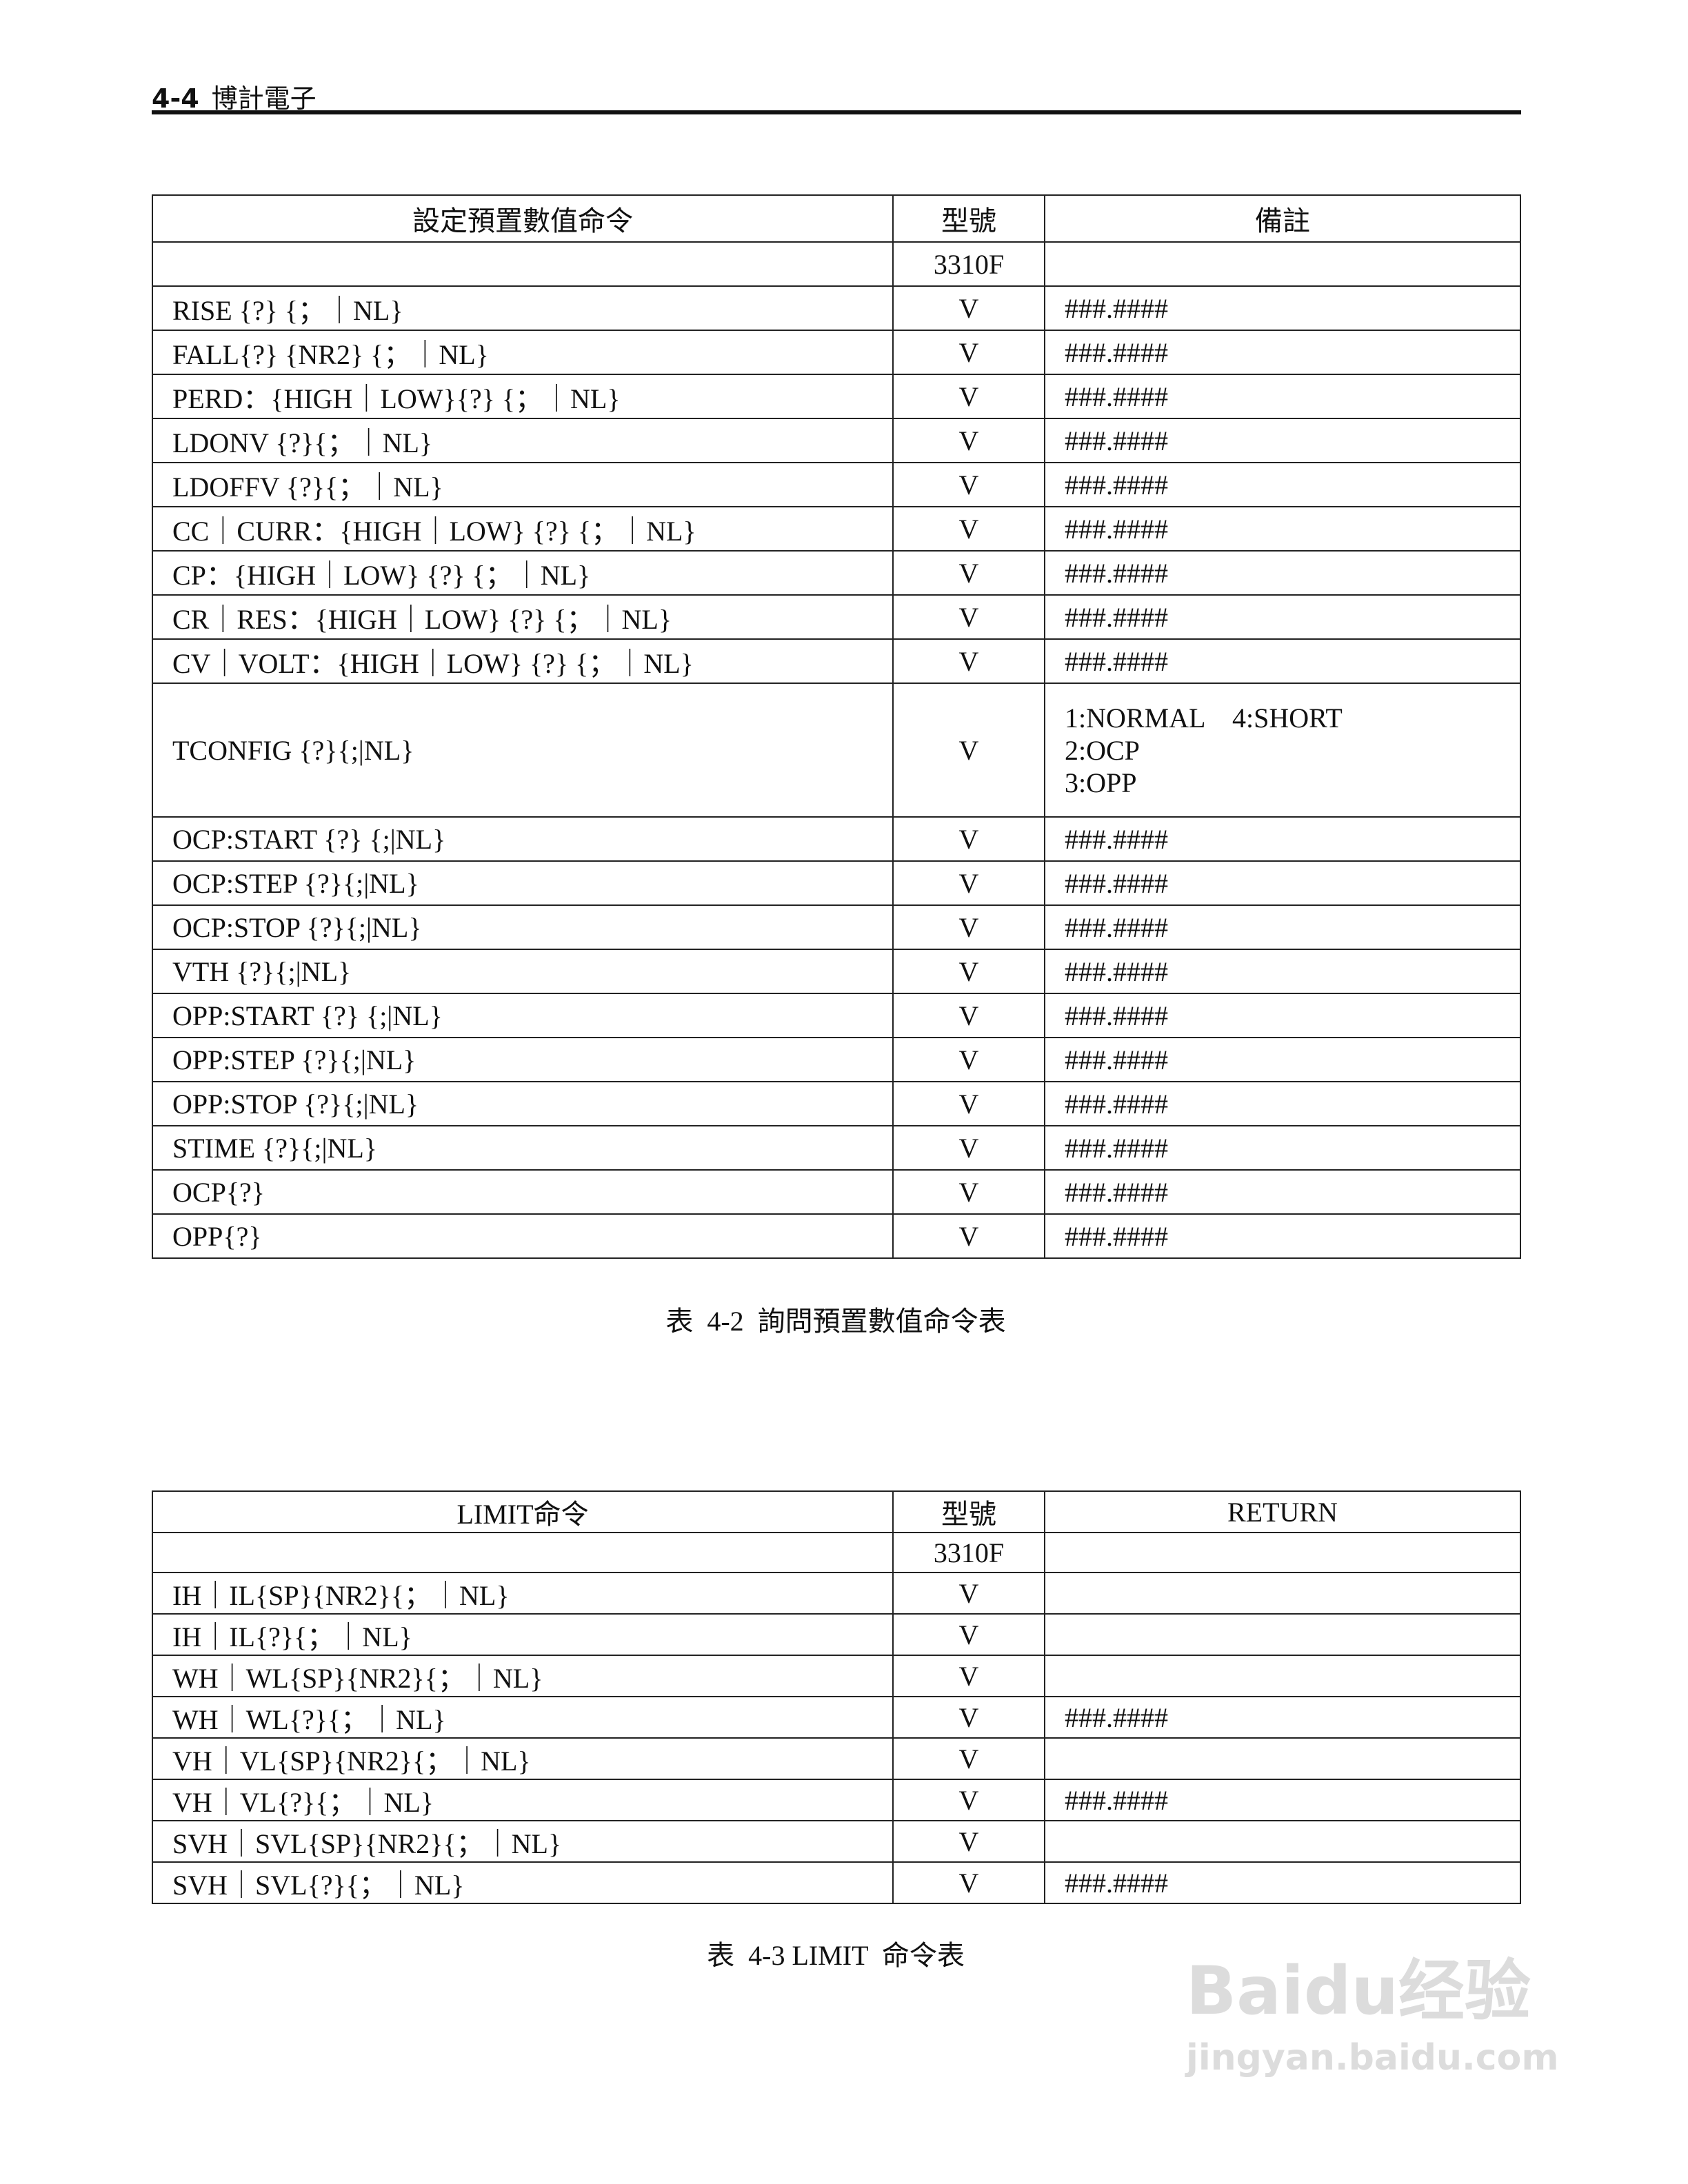  Describe the element at coordinates (1282, 750) in the screenshot. I see `cell: 1:NORMAL 4:SHORT 2:OCP 3:OPP` at that location.